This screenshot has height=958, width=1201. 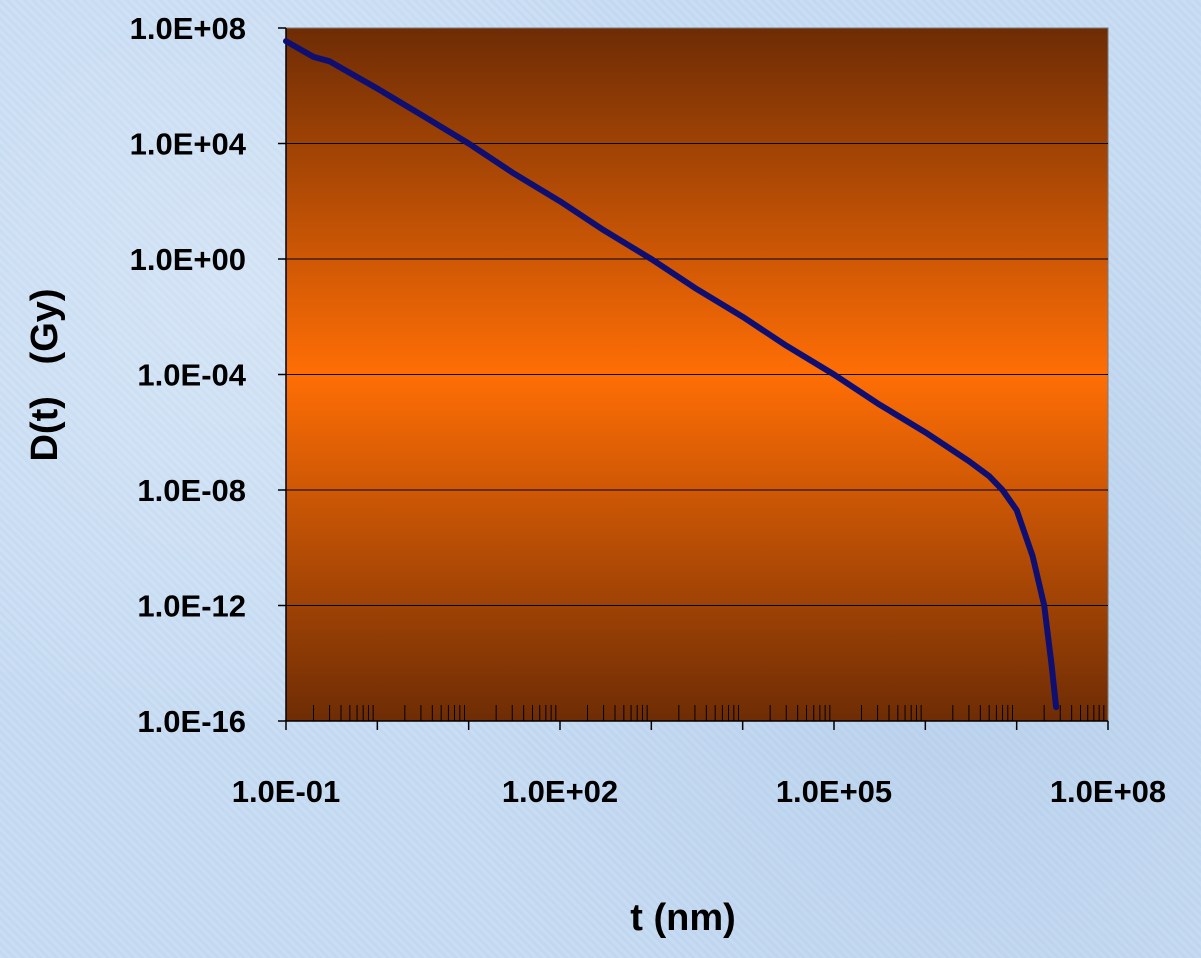 I want to click on x-tick-label: 1.0E+08, so click(x=1108, y=791).